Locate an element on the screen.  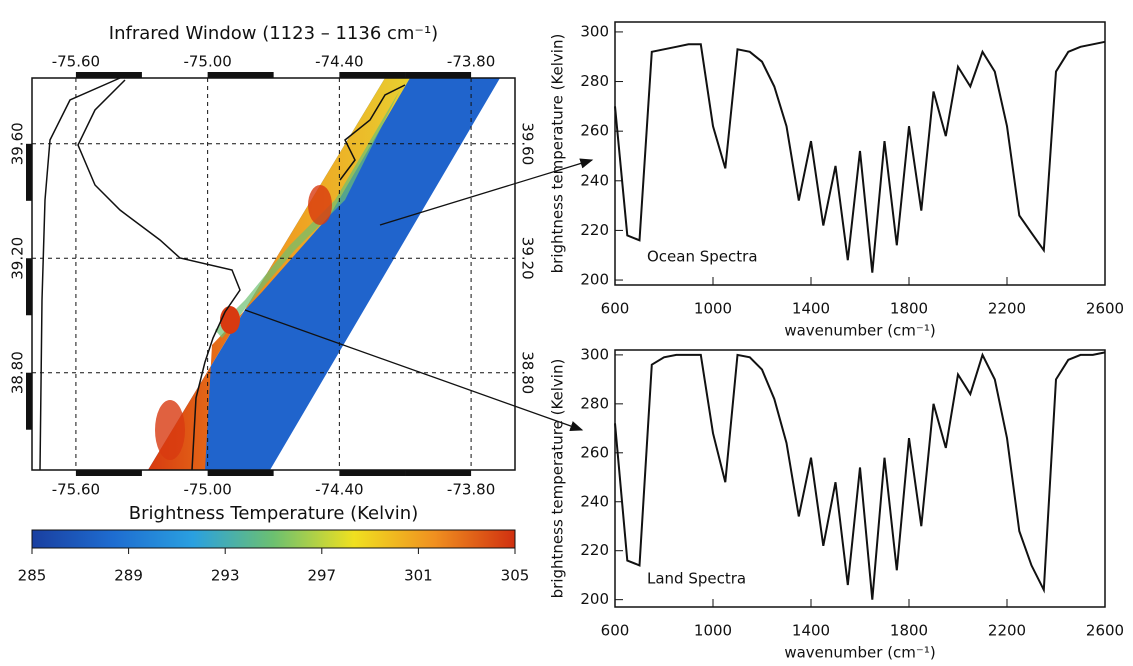
colorbar-tick-label: 305 is located at coordinates (515, 576).